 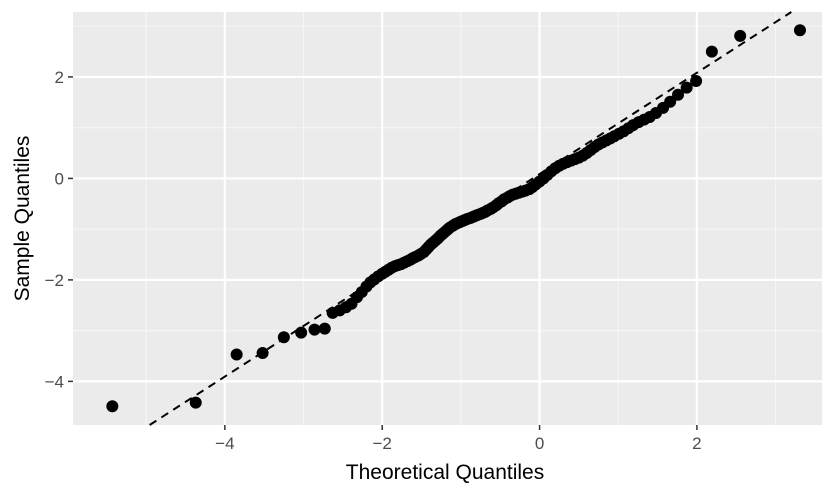 I want to click on y-axis-label: Sample Quantiles, so click(x=22, y=219).